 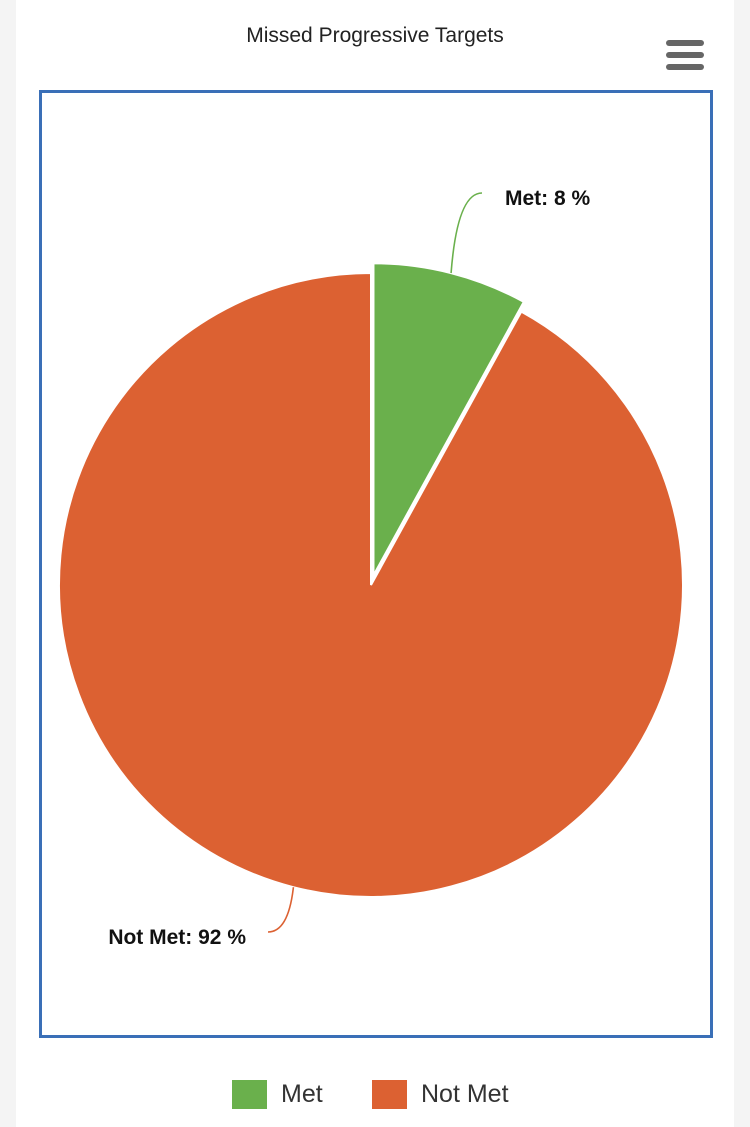 What do you see at coordinates (449, 419) in the screenshot?
I see `pie-slice-met` at bounding box center [449, 419].